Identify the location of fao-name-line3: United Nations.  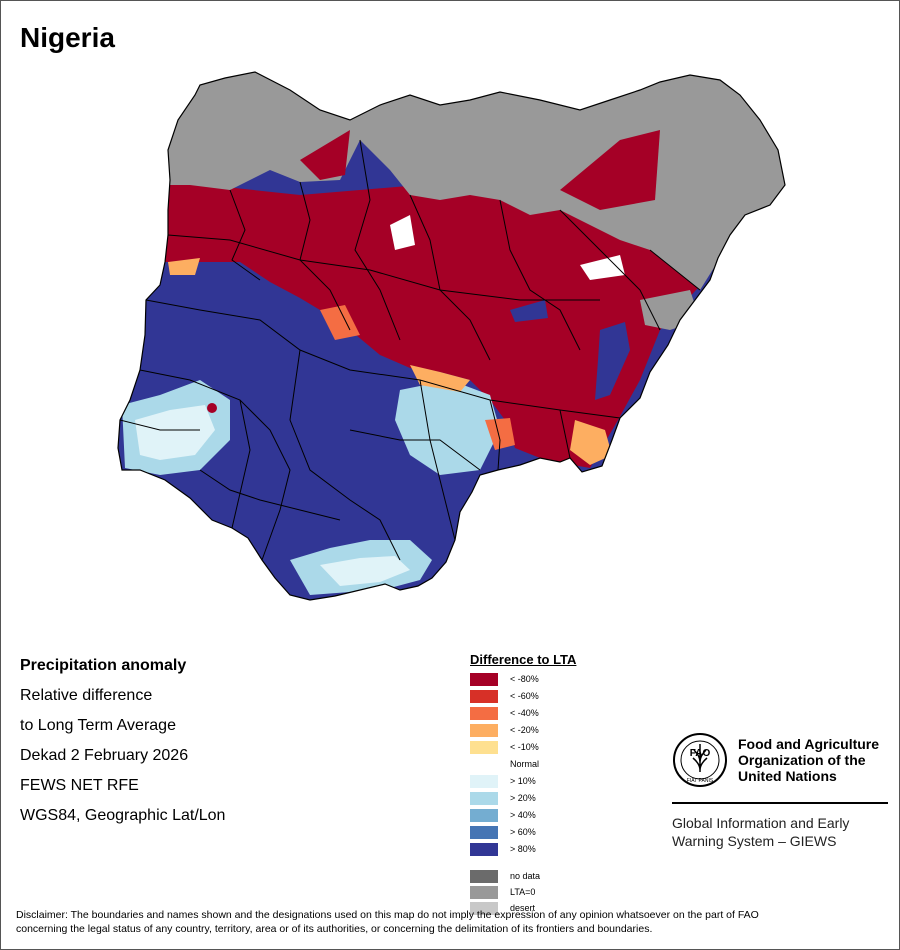
(787, 776).